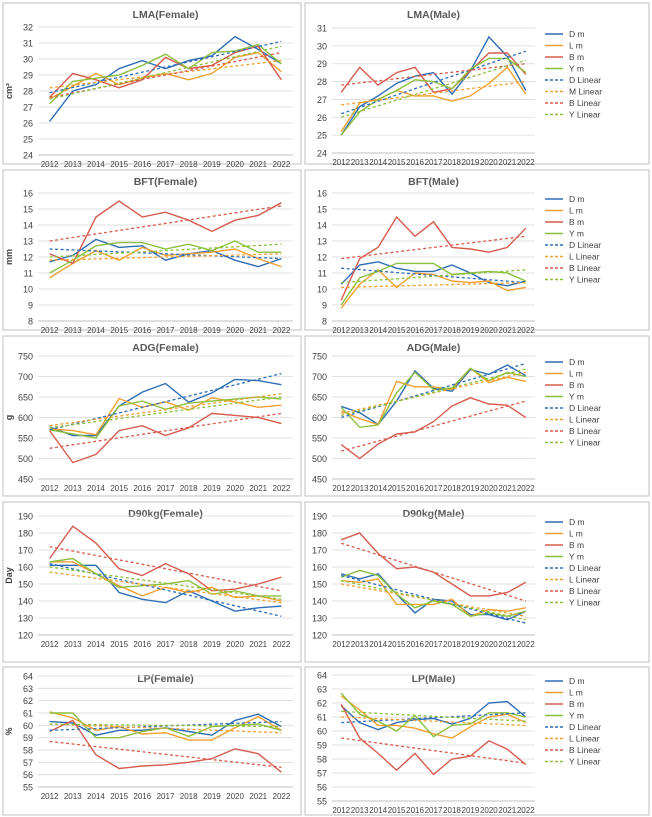 The image size is (652, 817). Describe the element at coordinates (489, 488) in the screenshot. I see `x-tick-label: 2020` at that location.